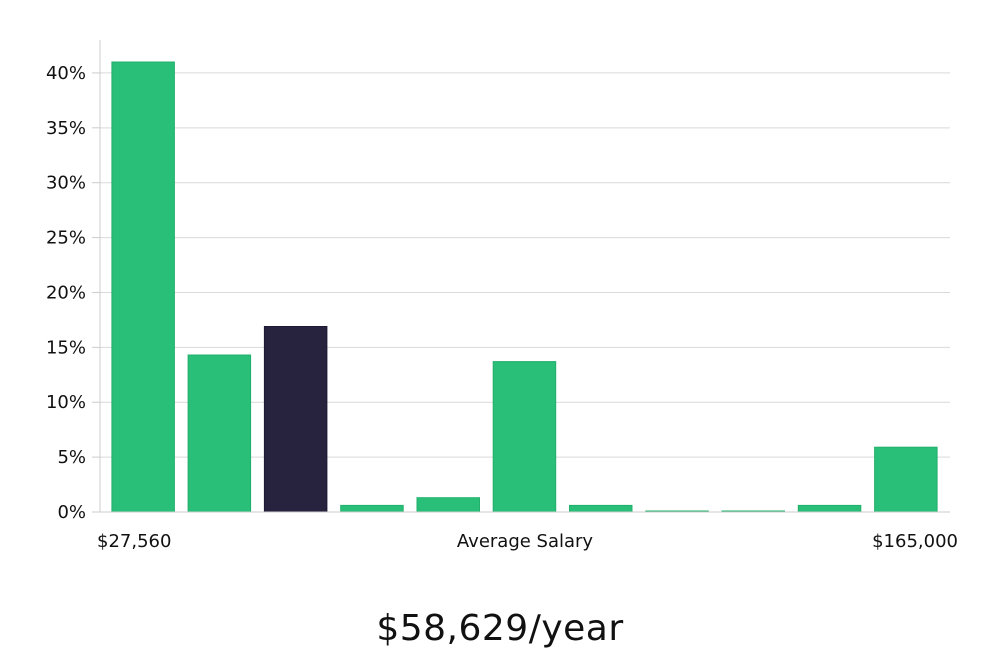  I want to click on average-salary-value: $58,629/year, so click(500, 628).